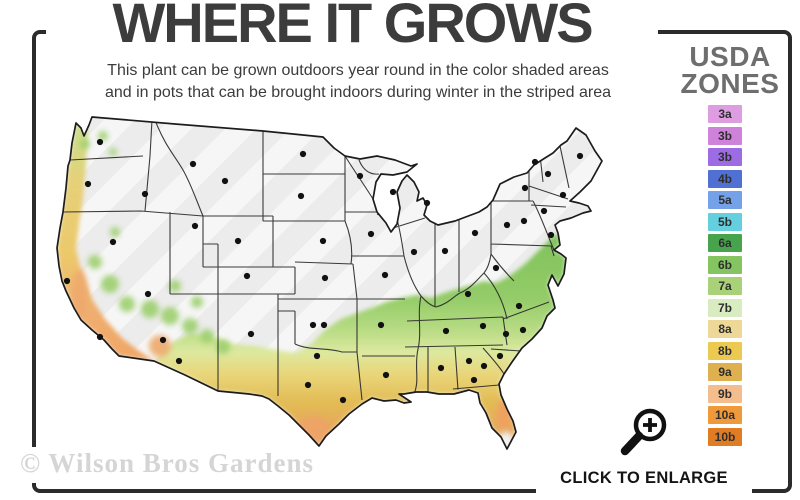 The width and height of the screenshot is (800, 500). Describe the element at coordinates (725, 221) in the screenshot. I see `zone-swatch-5b: 5b` at that location.